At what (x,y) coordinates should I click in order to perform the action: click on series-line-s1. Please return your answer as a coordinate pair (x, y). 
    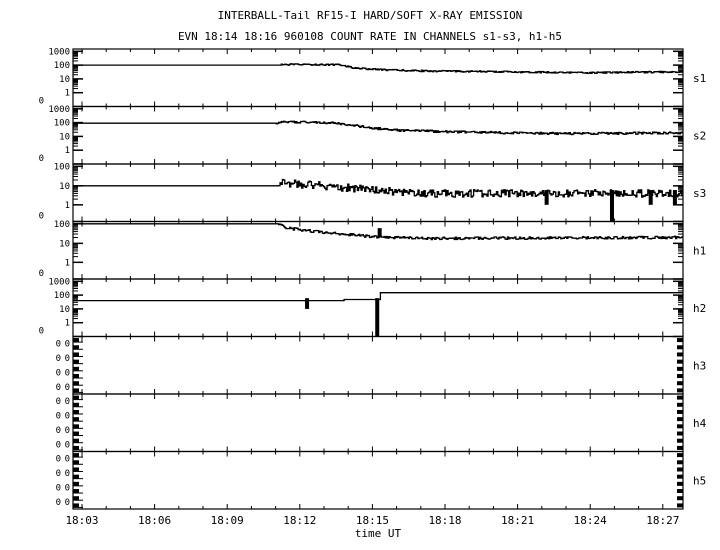
    Looking at the image, I should click on (378, 68).